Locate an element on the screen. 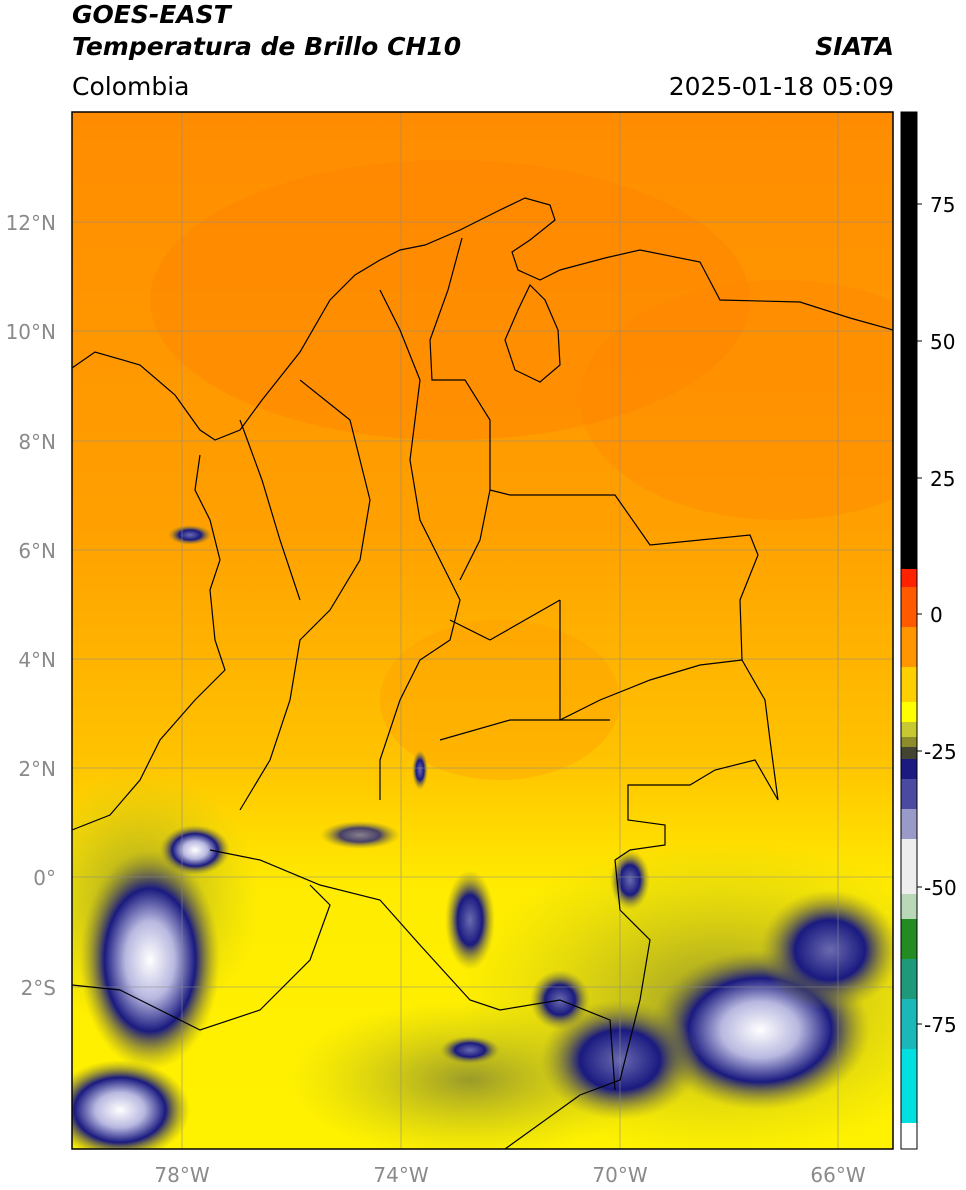 The width and height of the screenshot is (966, 1190). agency-label: SIATA is located at coordinates (854, 46).